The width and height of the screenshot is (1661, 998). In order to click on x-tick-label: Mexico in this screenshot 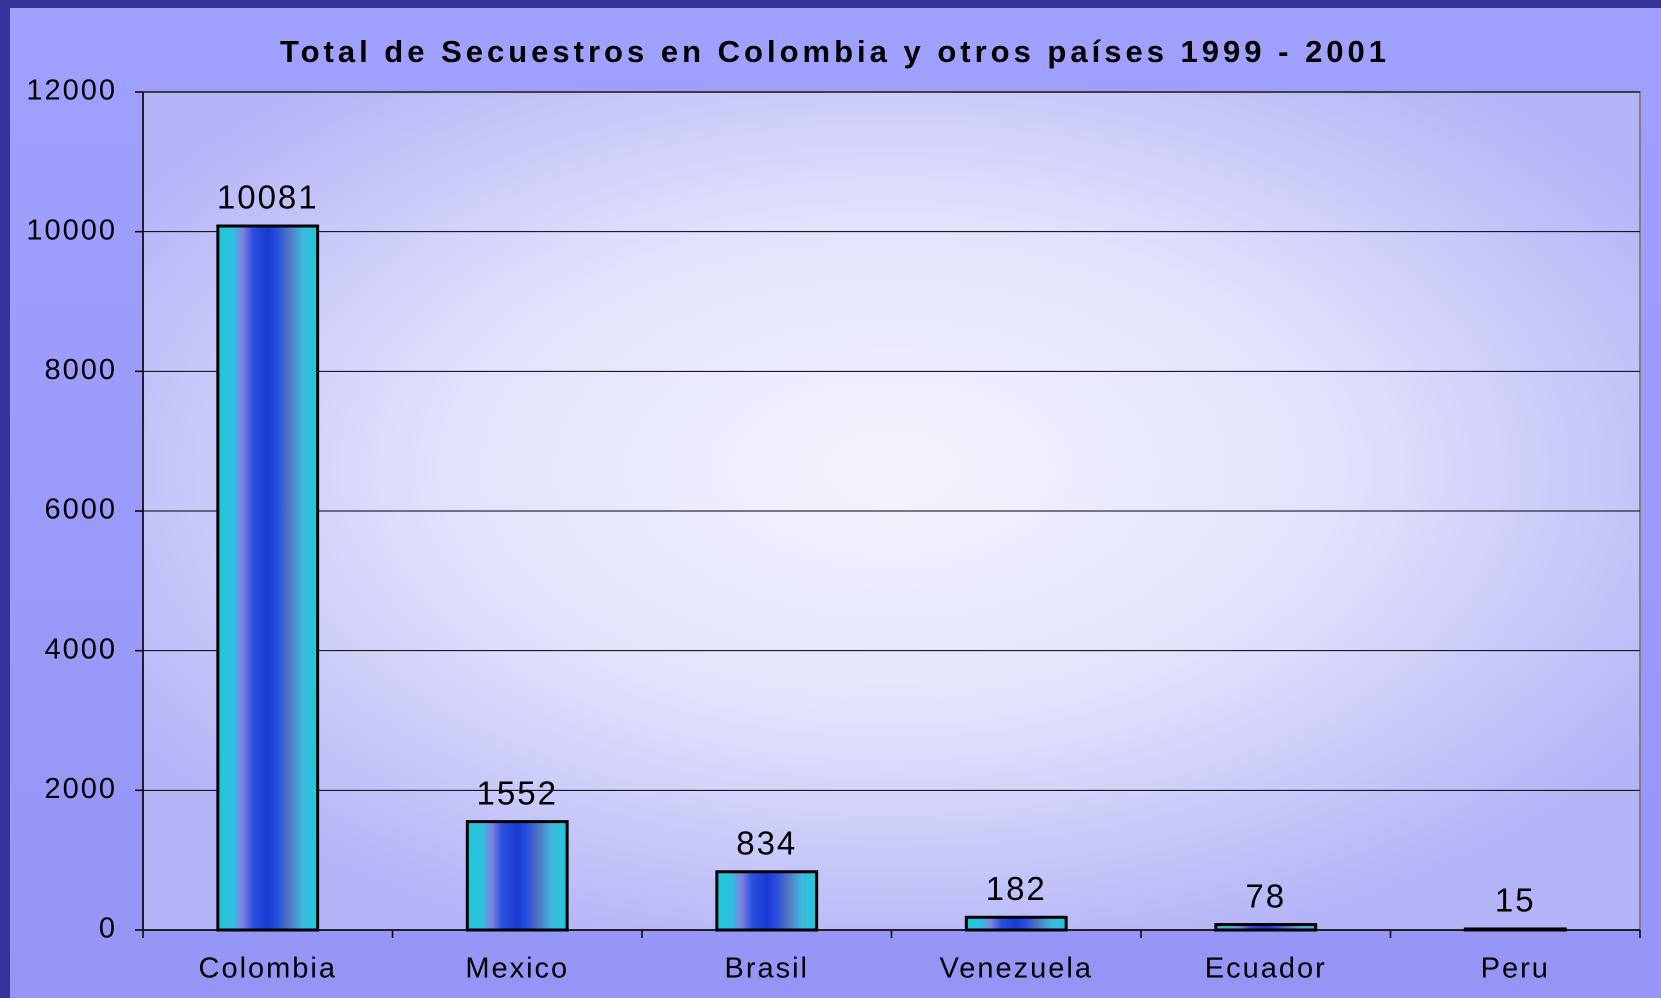, I will do `click(517, 969)`.